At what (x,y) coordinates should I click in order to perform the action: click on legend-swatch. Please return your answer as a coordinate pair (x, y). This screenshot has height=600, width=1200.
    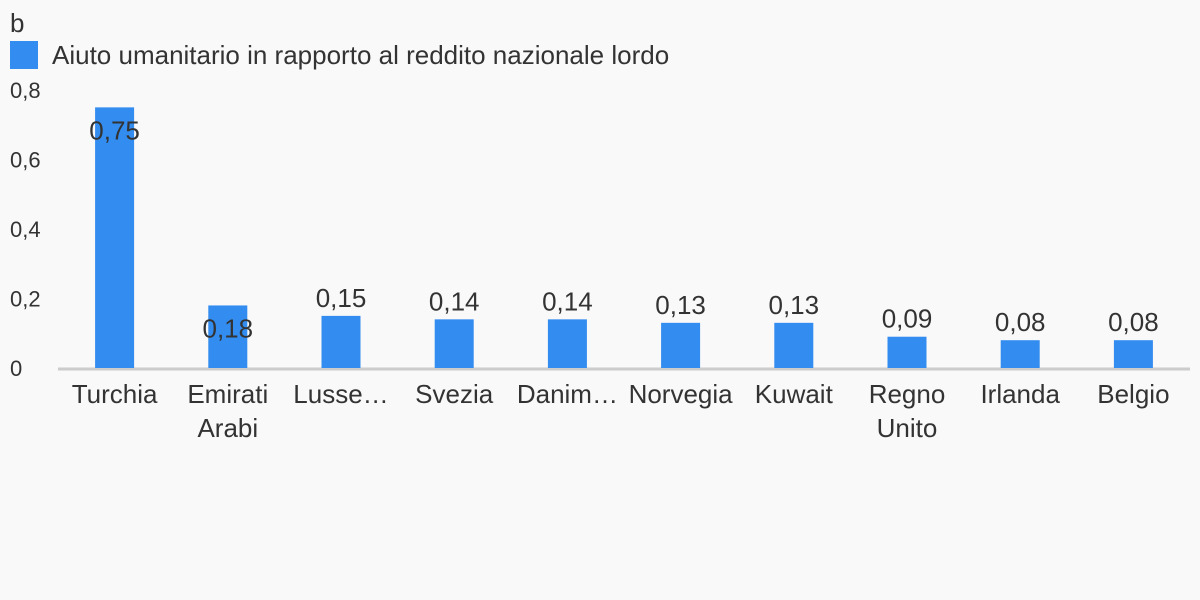
    Looking at the image, I should click on (24, 55).